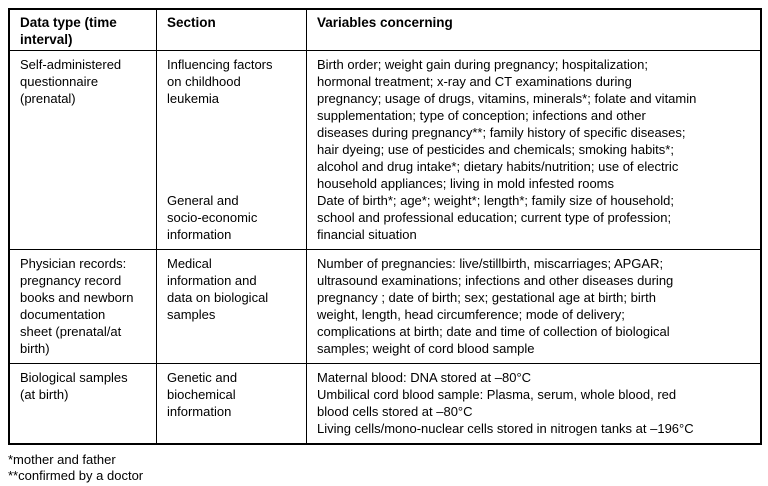  What do you see at coordinates (385, 22) in the screenshot?
I see `header-variables: Variables concerning` at bounding box center [385, 22].